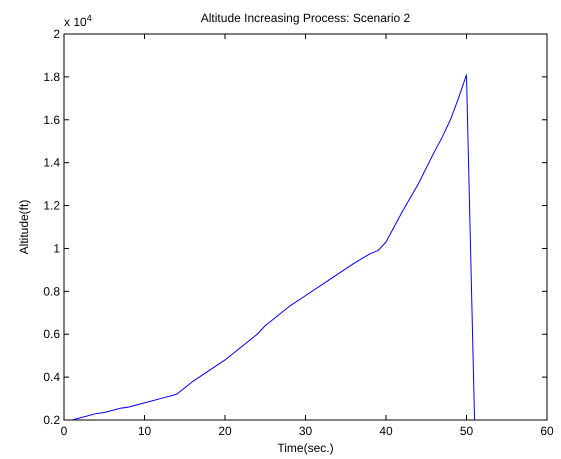 The width and height of the screenshot is (561, 459). I want to click on x-tick-label: 50, so click(467, 431).